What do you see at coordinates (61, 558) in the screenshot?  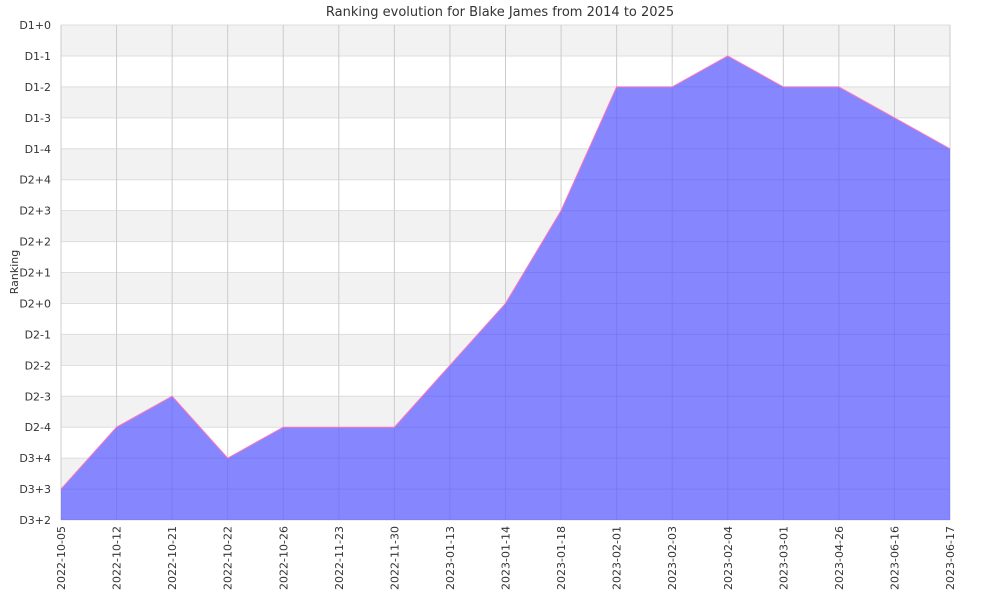 I see `x-tick-label: 2022-10-05` at bounding box center [61, 558].